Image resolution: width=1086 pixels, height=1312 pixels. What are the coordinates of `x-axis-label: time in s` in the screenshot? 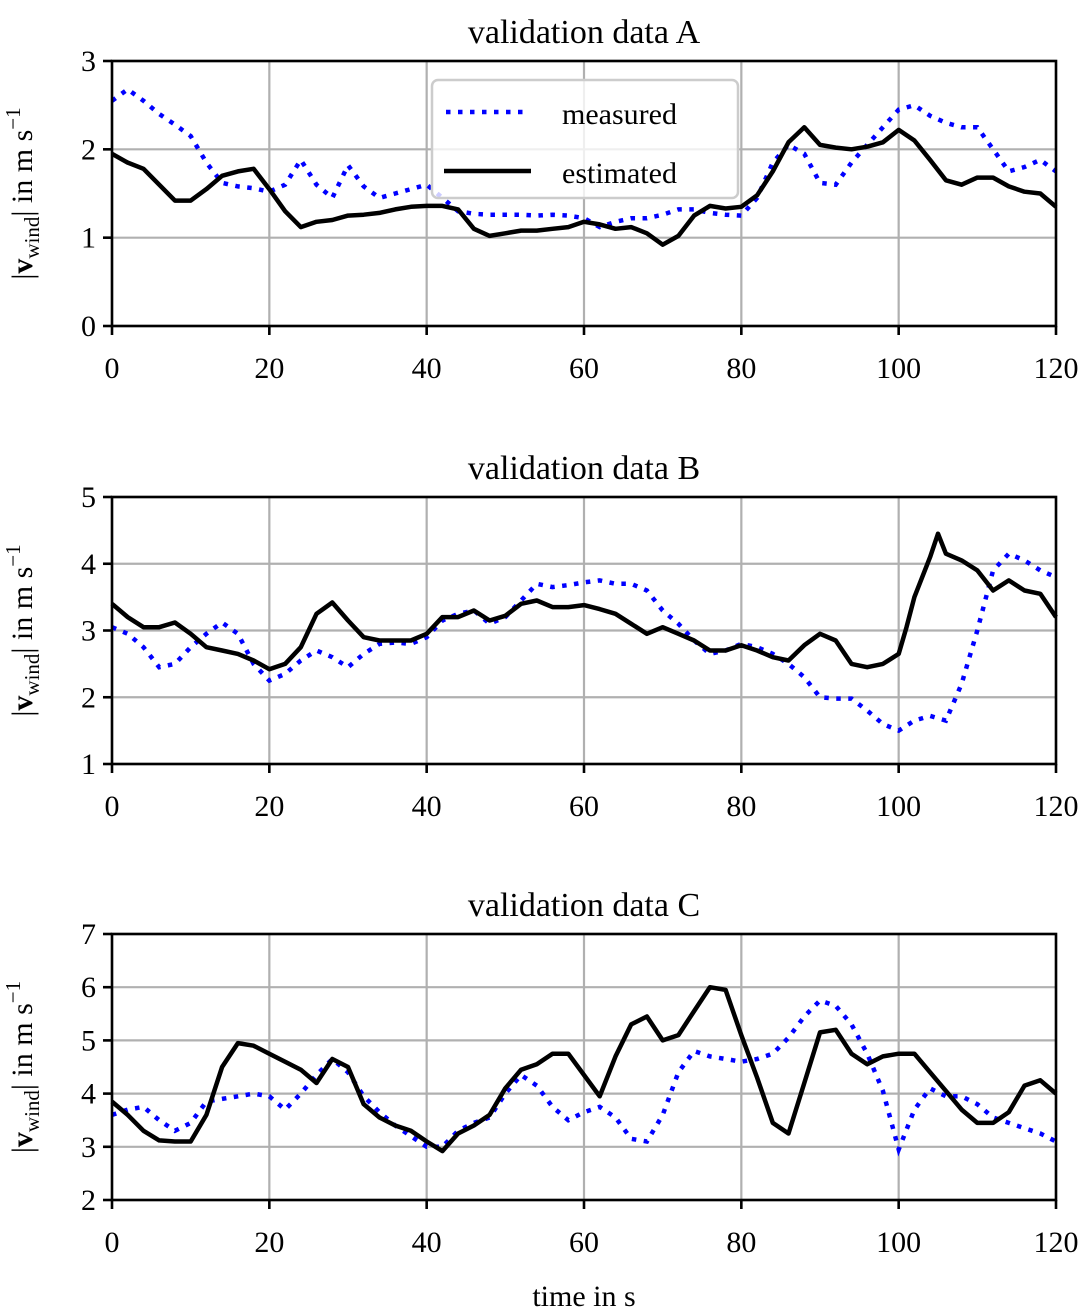 It's located at (583, 1296).